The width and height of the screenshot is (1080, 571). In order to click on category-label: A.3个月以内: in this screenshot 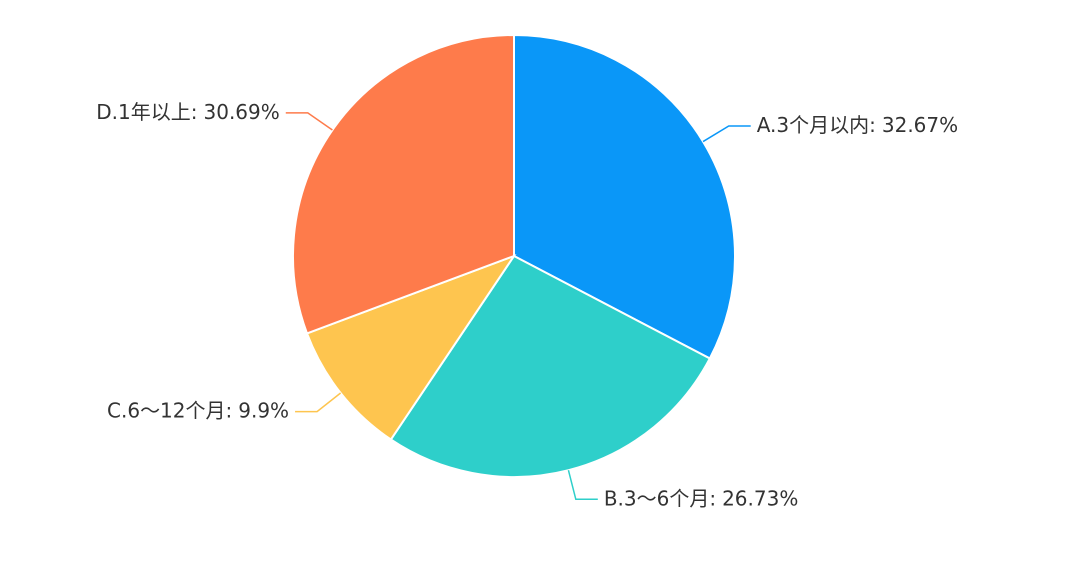, I will do `click(816, 125)`.